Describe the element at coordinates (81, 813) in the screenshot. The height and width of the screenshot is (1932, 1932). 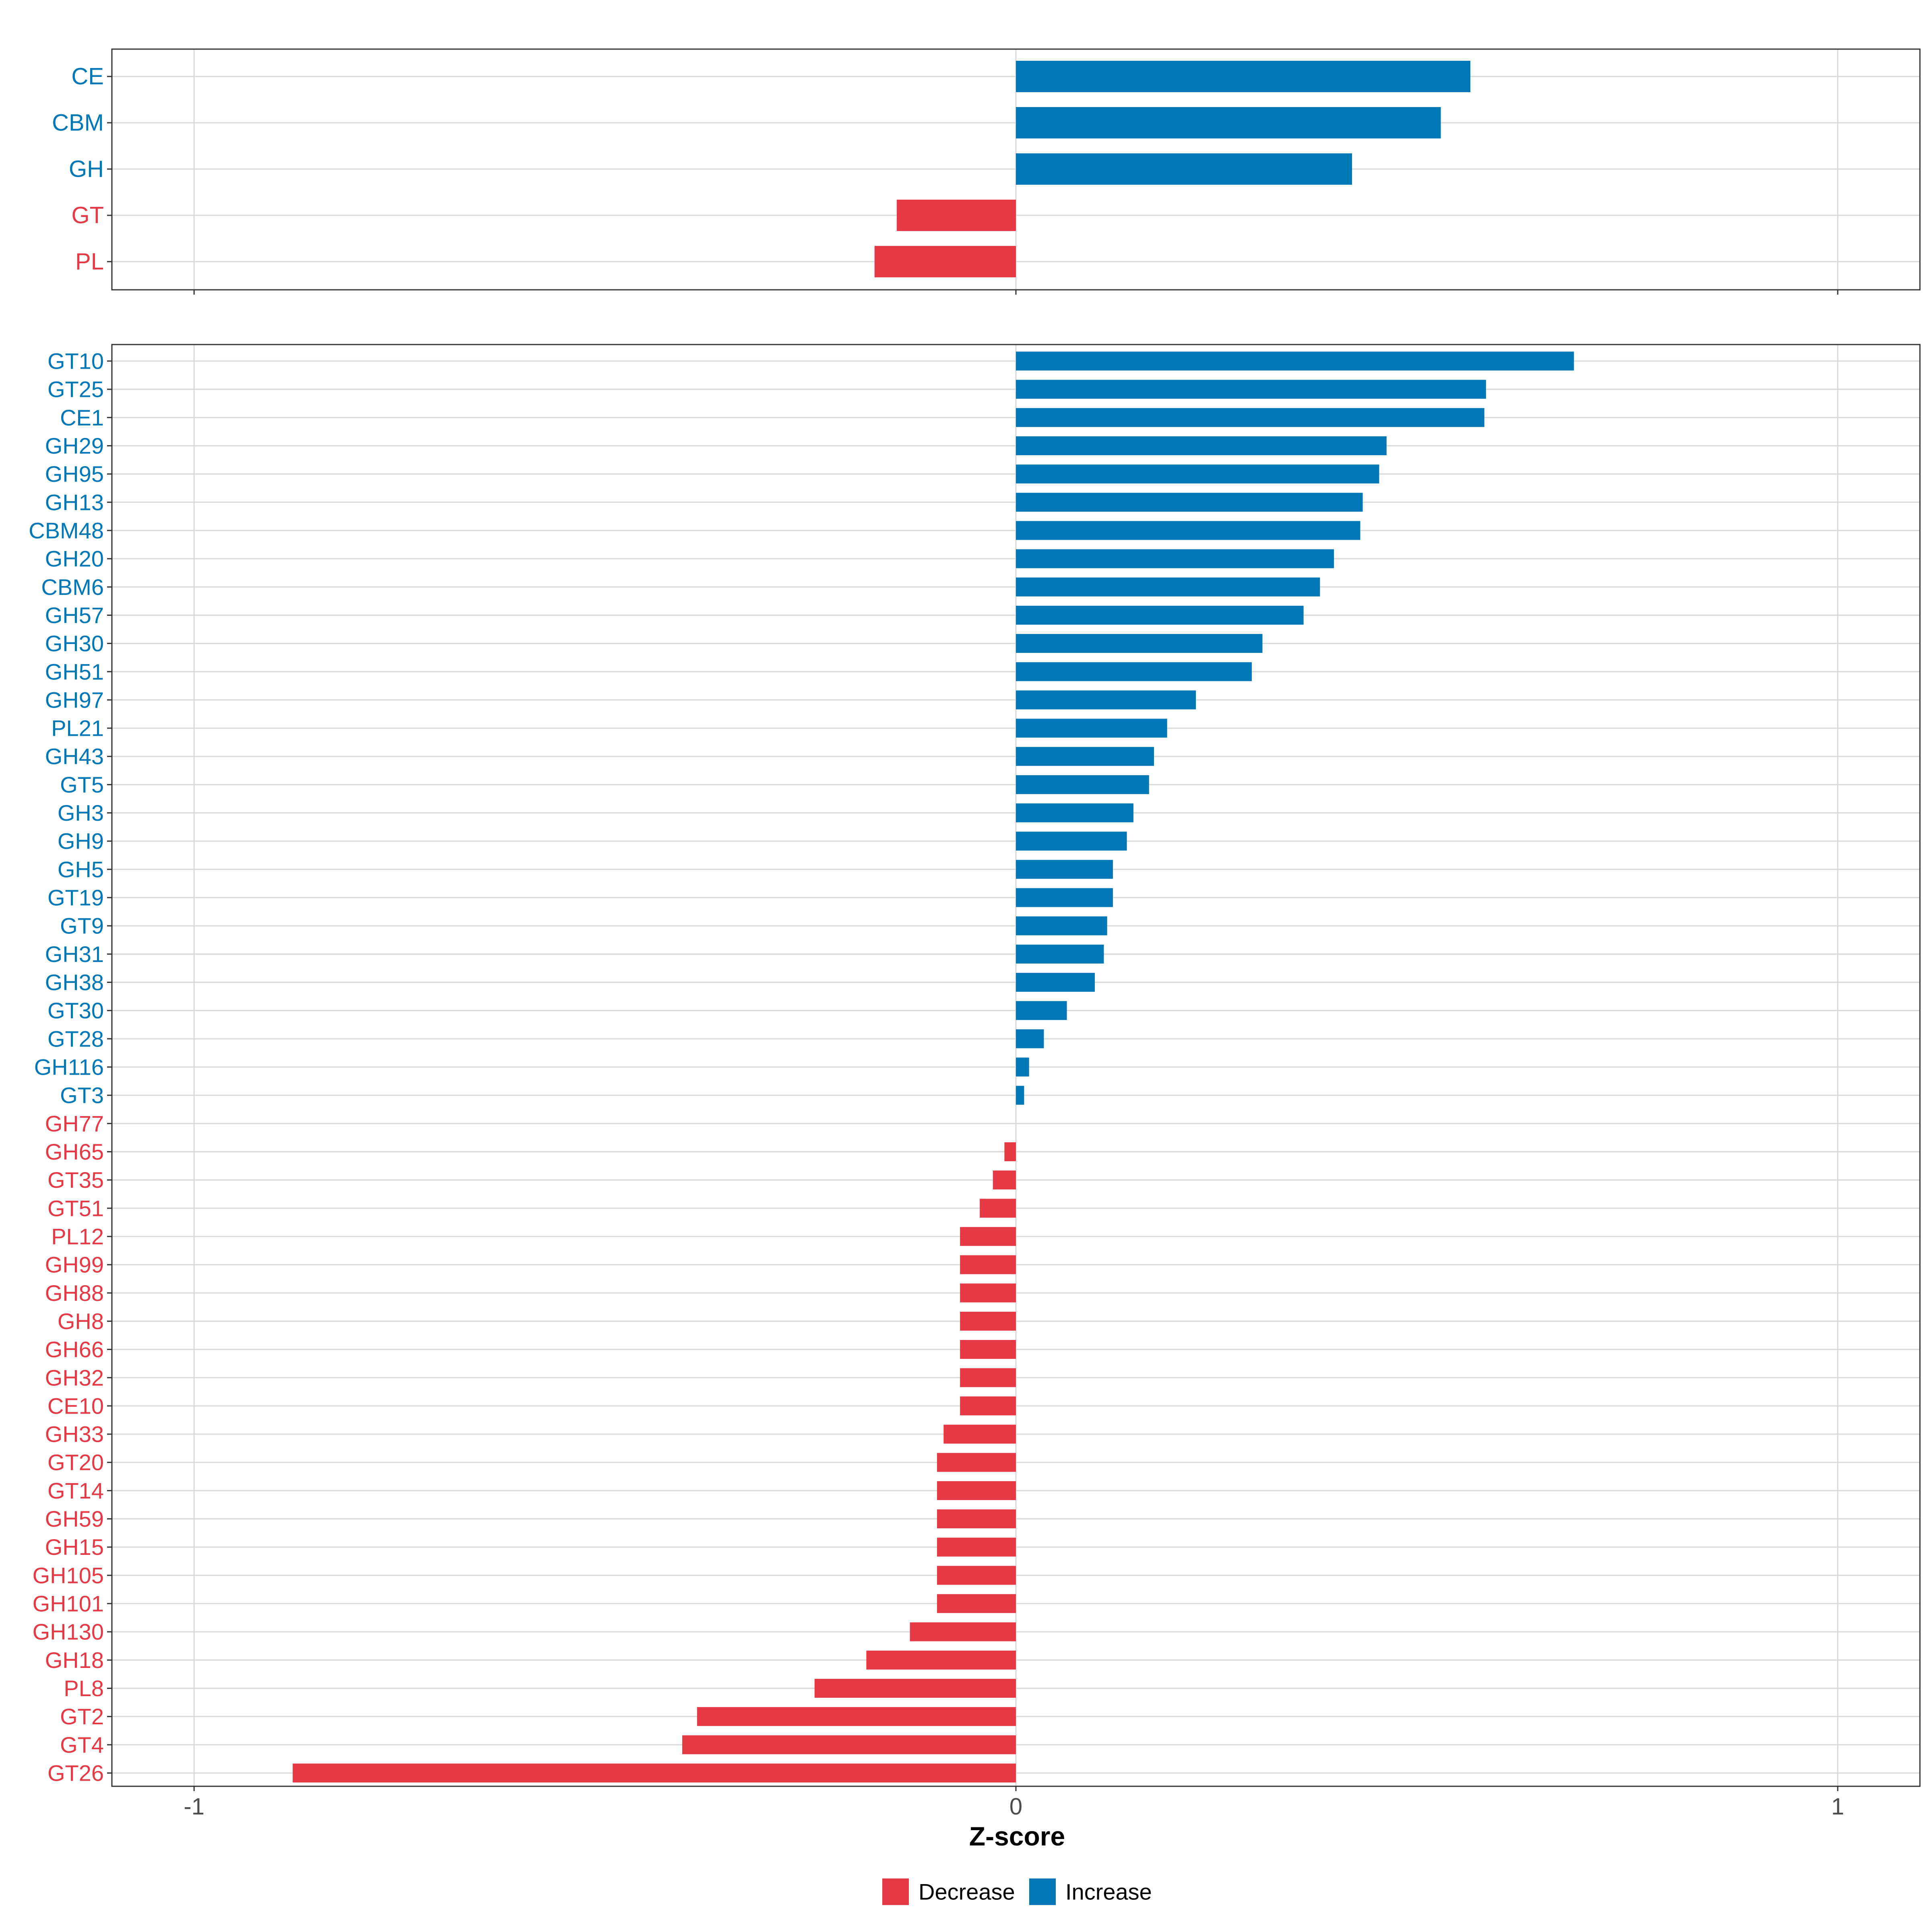
I see `category-label-GH3: GH3` at that location.